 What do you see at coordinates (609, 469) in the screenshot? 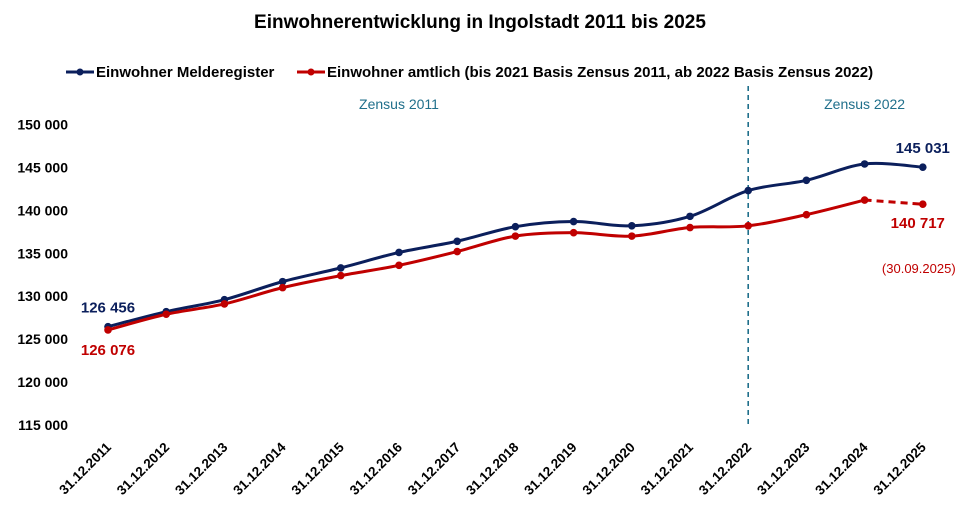
I see `x-tick-label: 31.12.2020` at bounding box center [609, 469].